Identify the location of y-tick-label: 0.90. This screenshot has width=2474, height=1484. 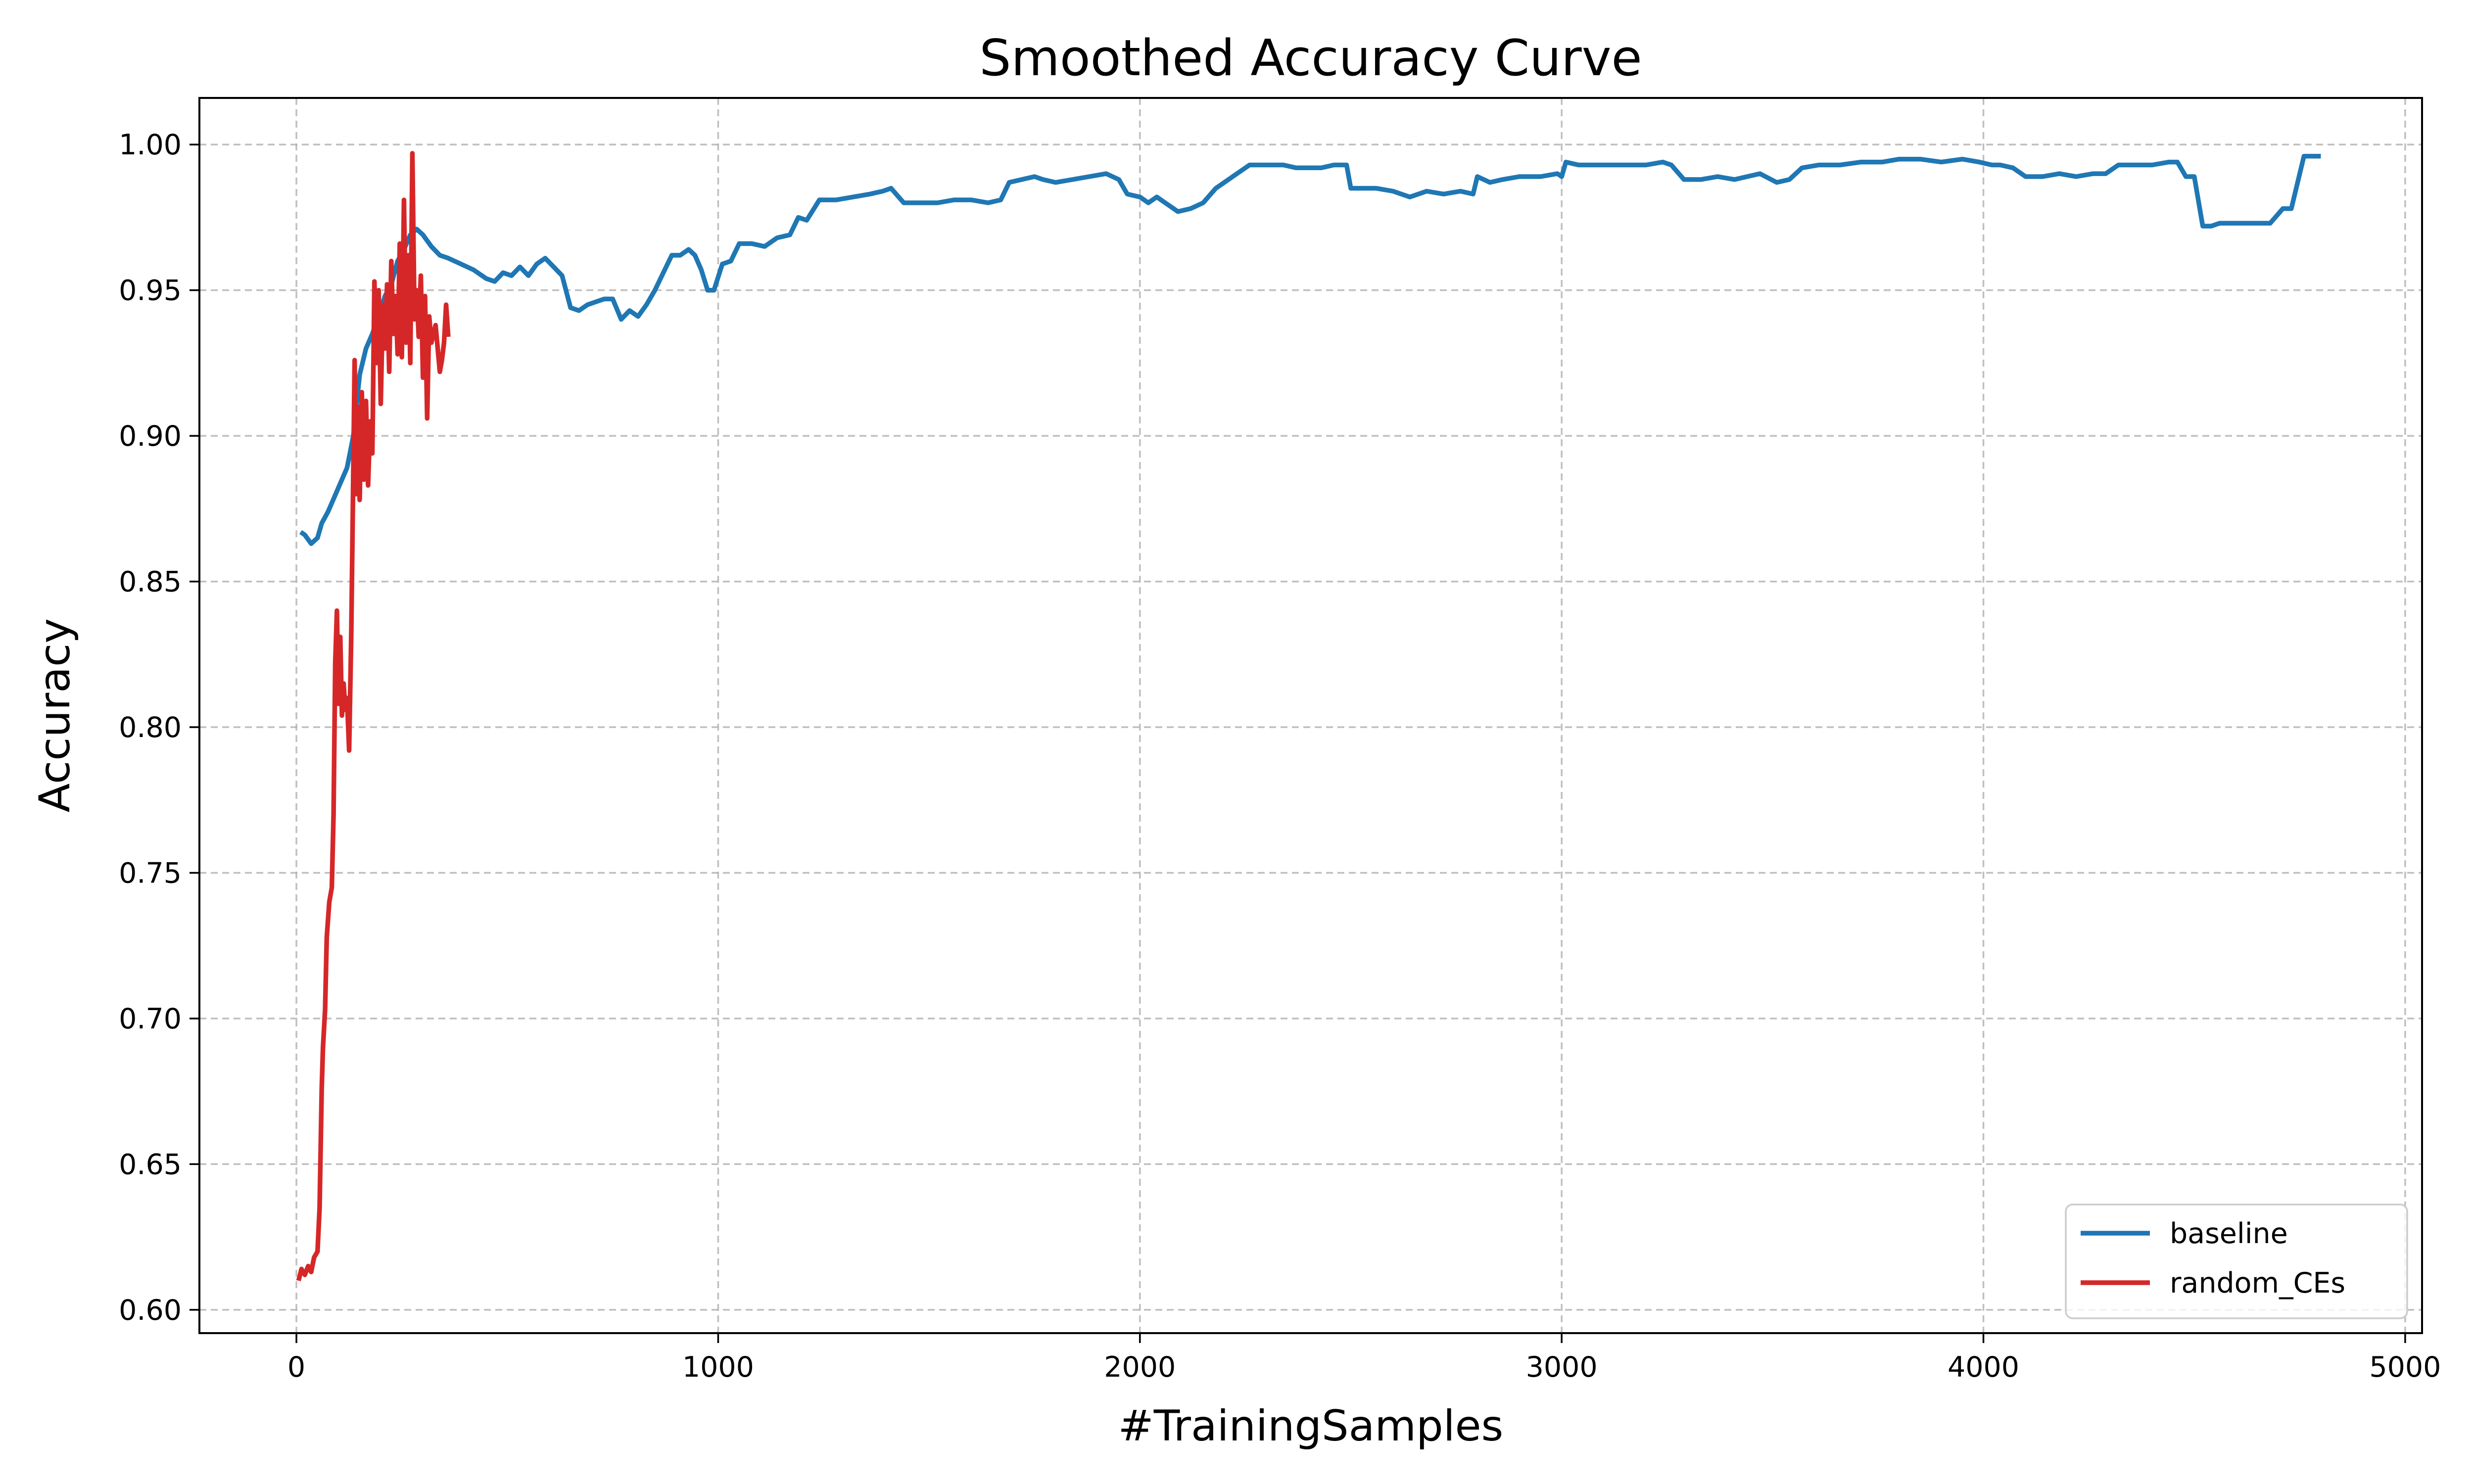
(151, 436).